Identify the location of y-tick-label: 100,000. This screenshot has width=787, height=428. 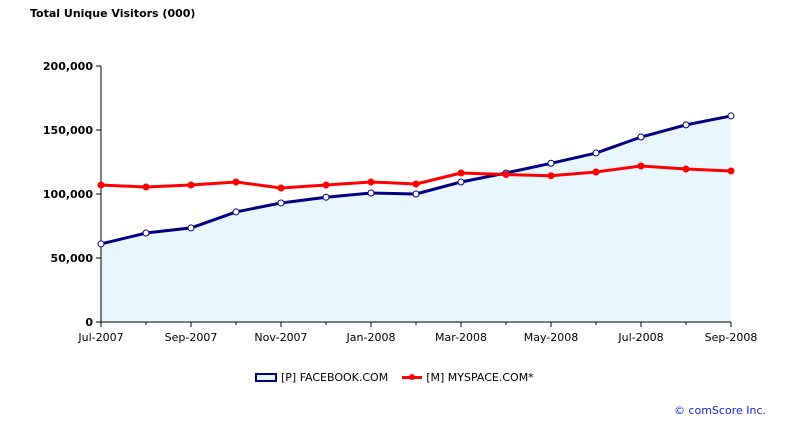
(68, 194).